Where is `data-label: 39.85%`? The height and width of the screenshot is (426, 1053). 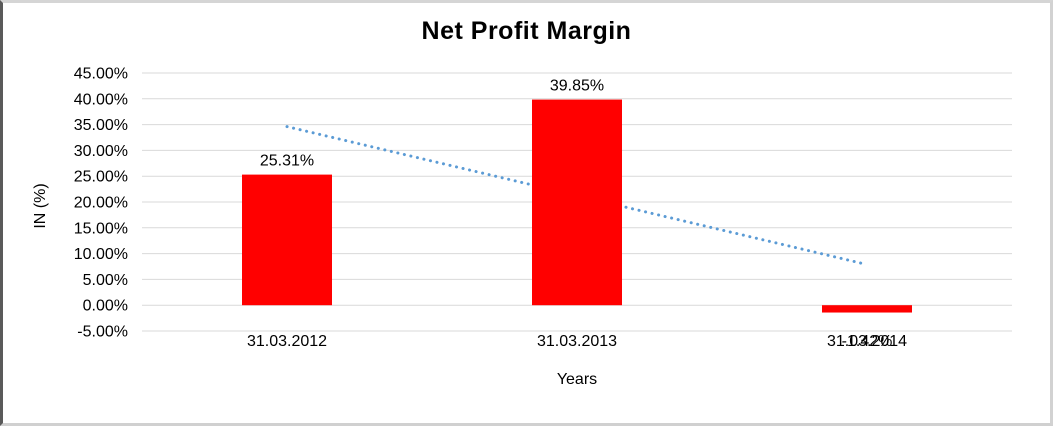 data-label: 39.85% is located at coordinates (577, 86).